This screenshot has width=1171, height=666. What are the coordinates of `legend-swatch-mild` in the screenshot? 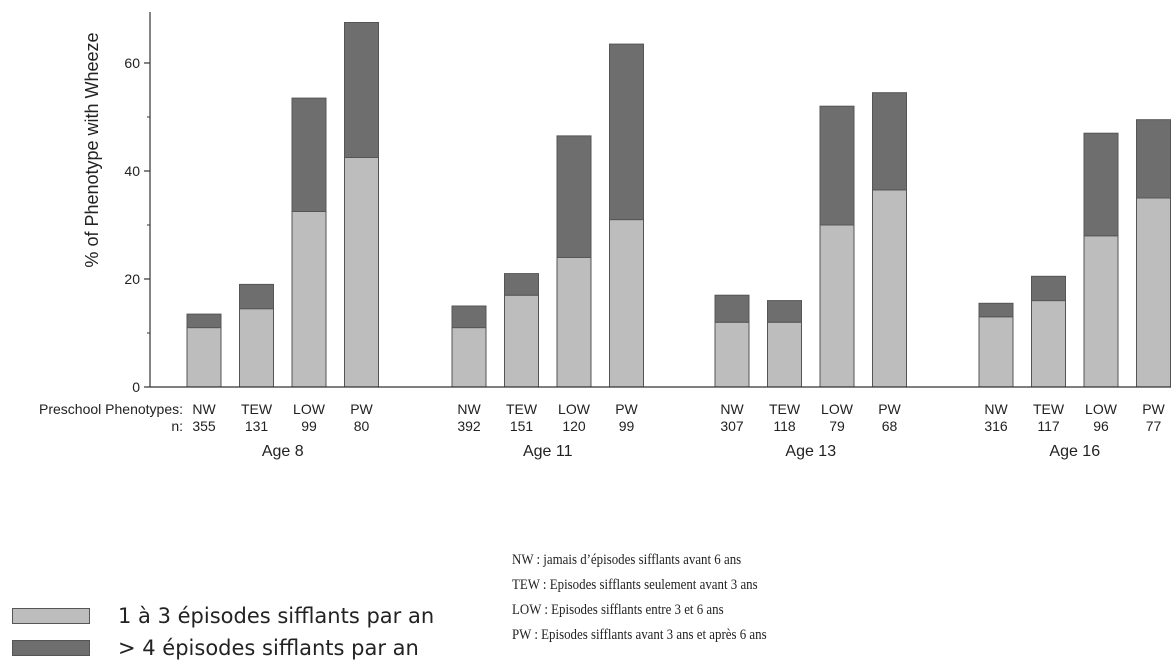 It's located at (51, 616).